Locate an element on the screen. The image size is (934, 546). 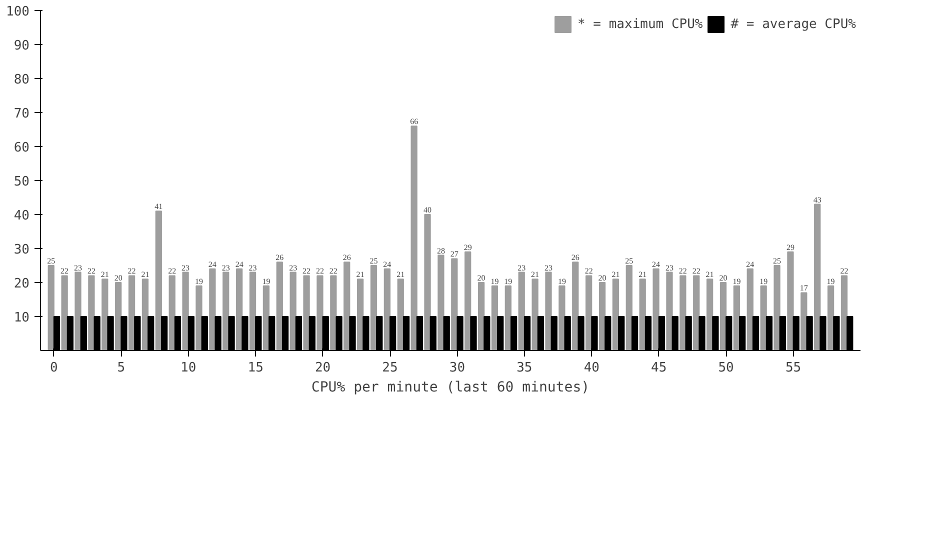
x-axis-title: CPU% per minute (last 60 minutes) is located at coordinates (450, 388).